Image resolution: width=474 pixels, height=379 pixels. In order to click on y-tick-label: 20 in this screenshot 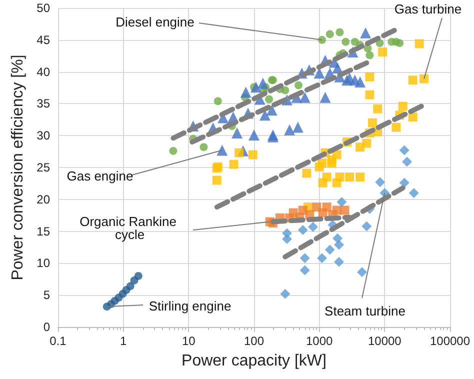, I will do `click(43, 199)`.